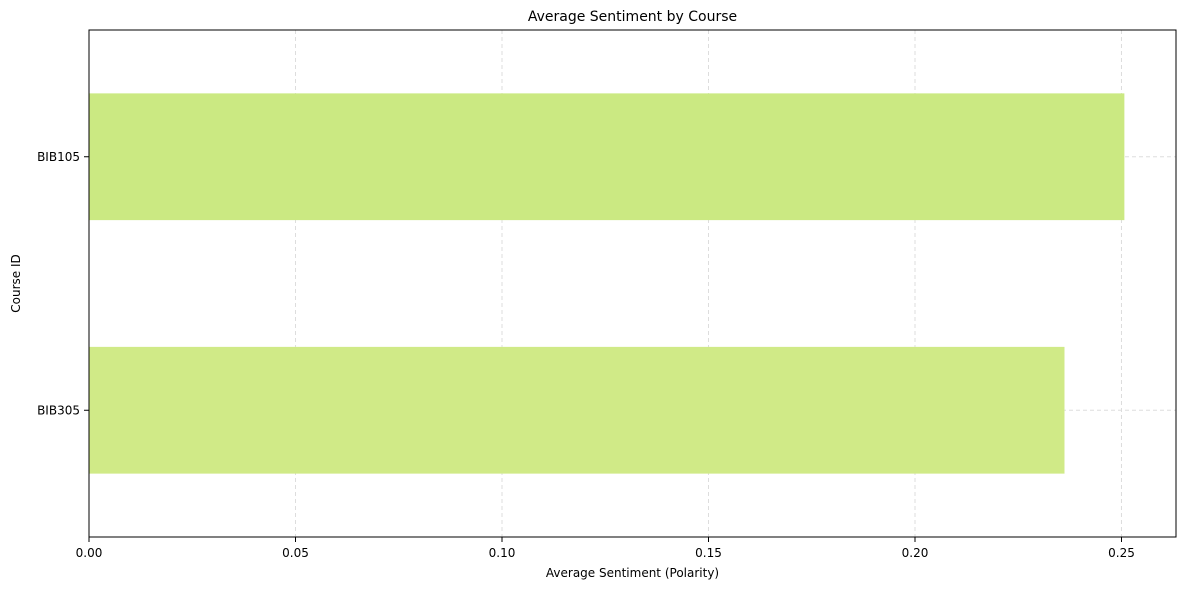 The image size is (1190, 594). Describe the element at coordinates (58, 157) in the screenshot. I see `y-tick-label: BIB105` at that location.